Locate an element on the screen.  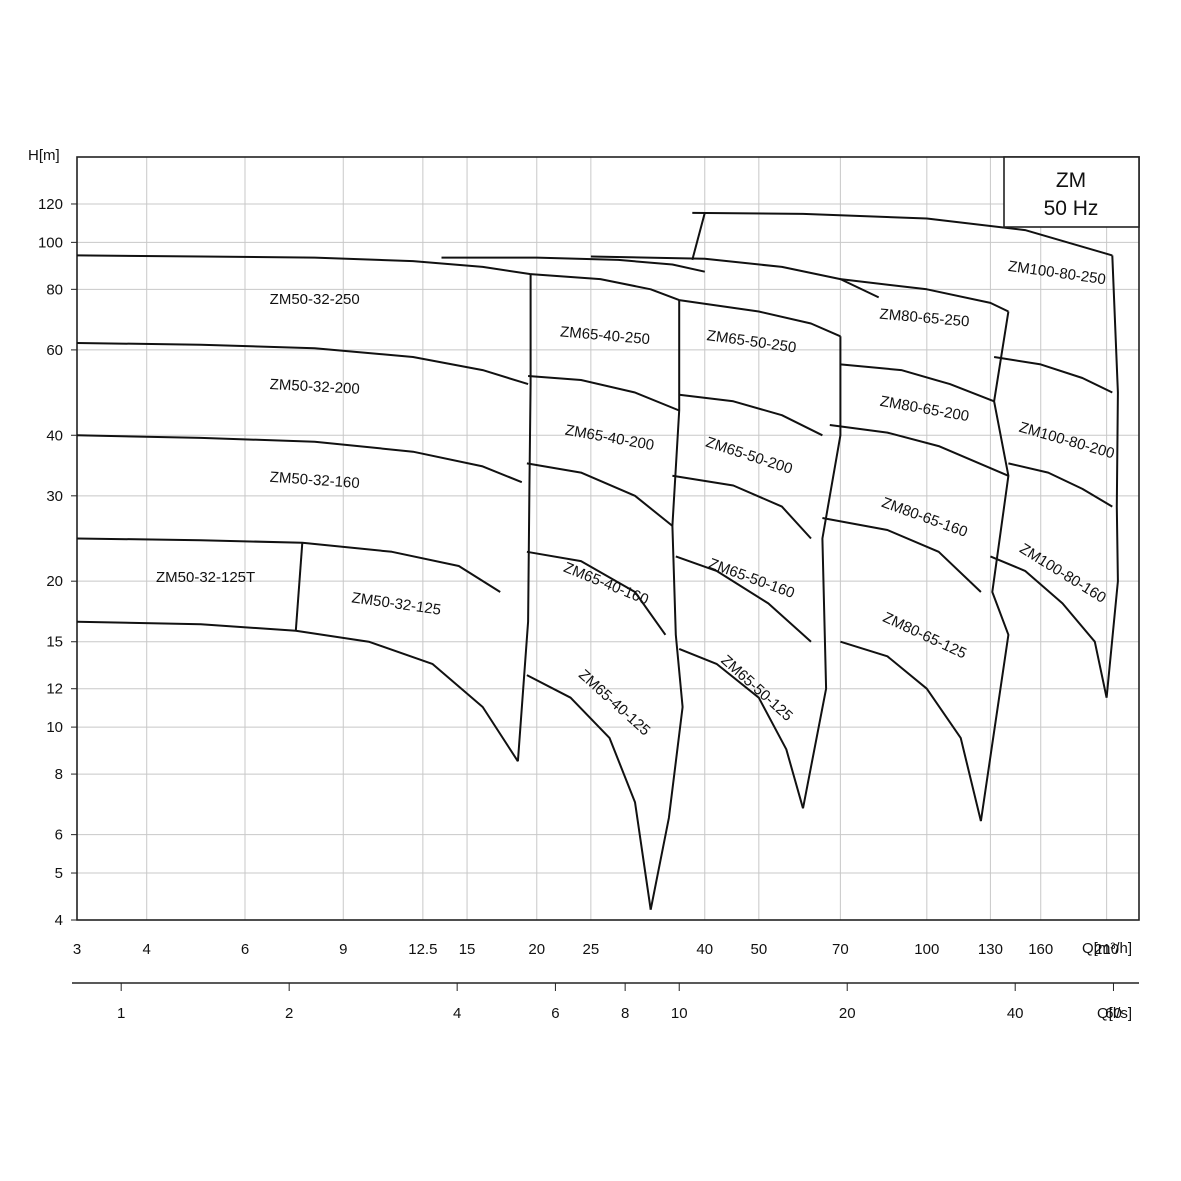
x-tick-label: 210 is located at coordinates (1106, 949).